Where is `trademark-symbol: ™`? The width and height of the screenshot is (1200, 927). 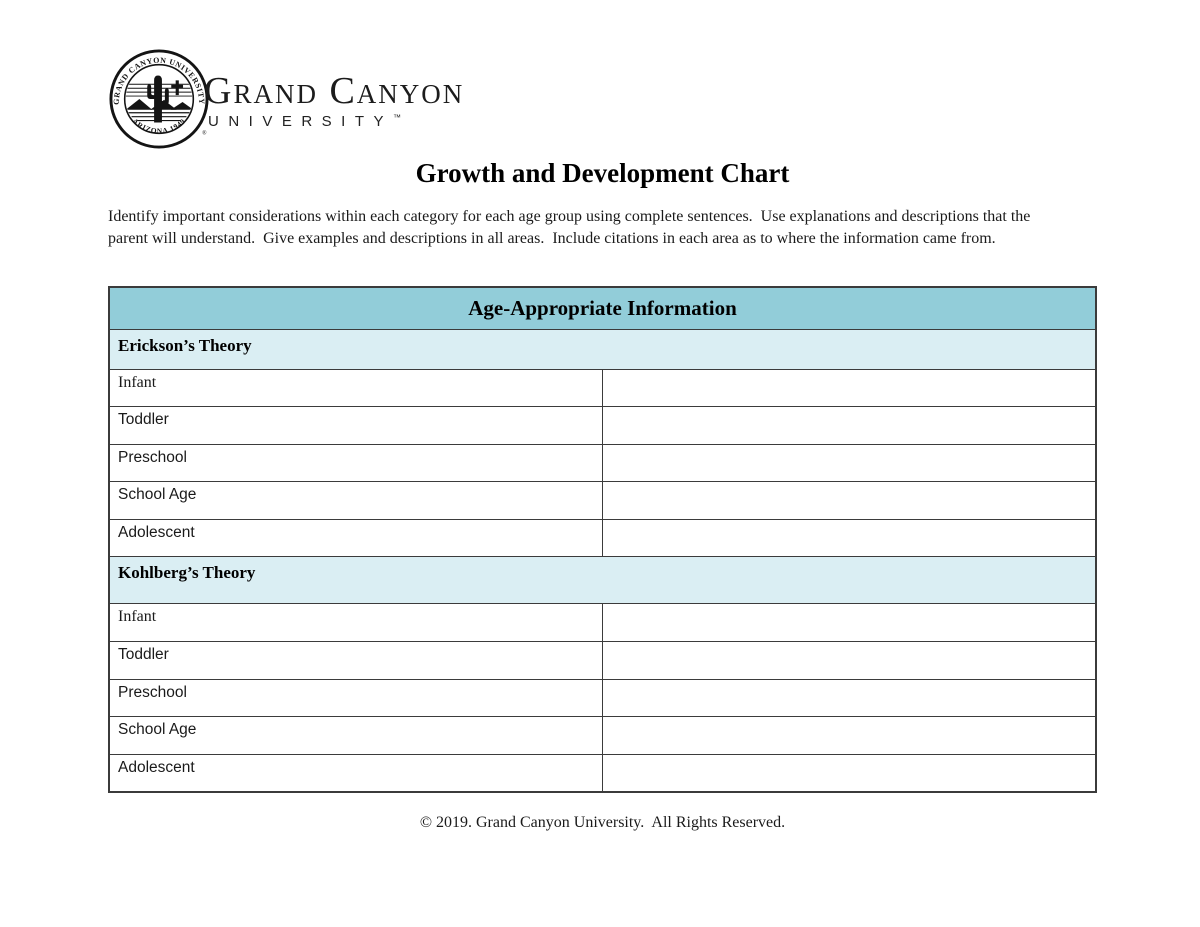
trademark-symbol: ™ is located at coordinates (397, 117).